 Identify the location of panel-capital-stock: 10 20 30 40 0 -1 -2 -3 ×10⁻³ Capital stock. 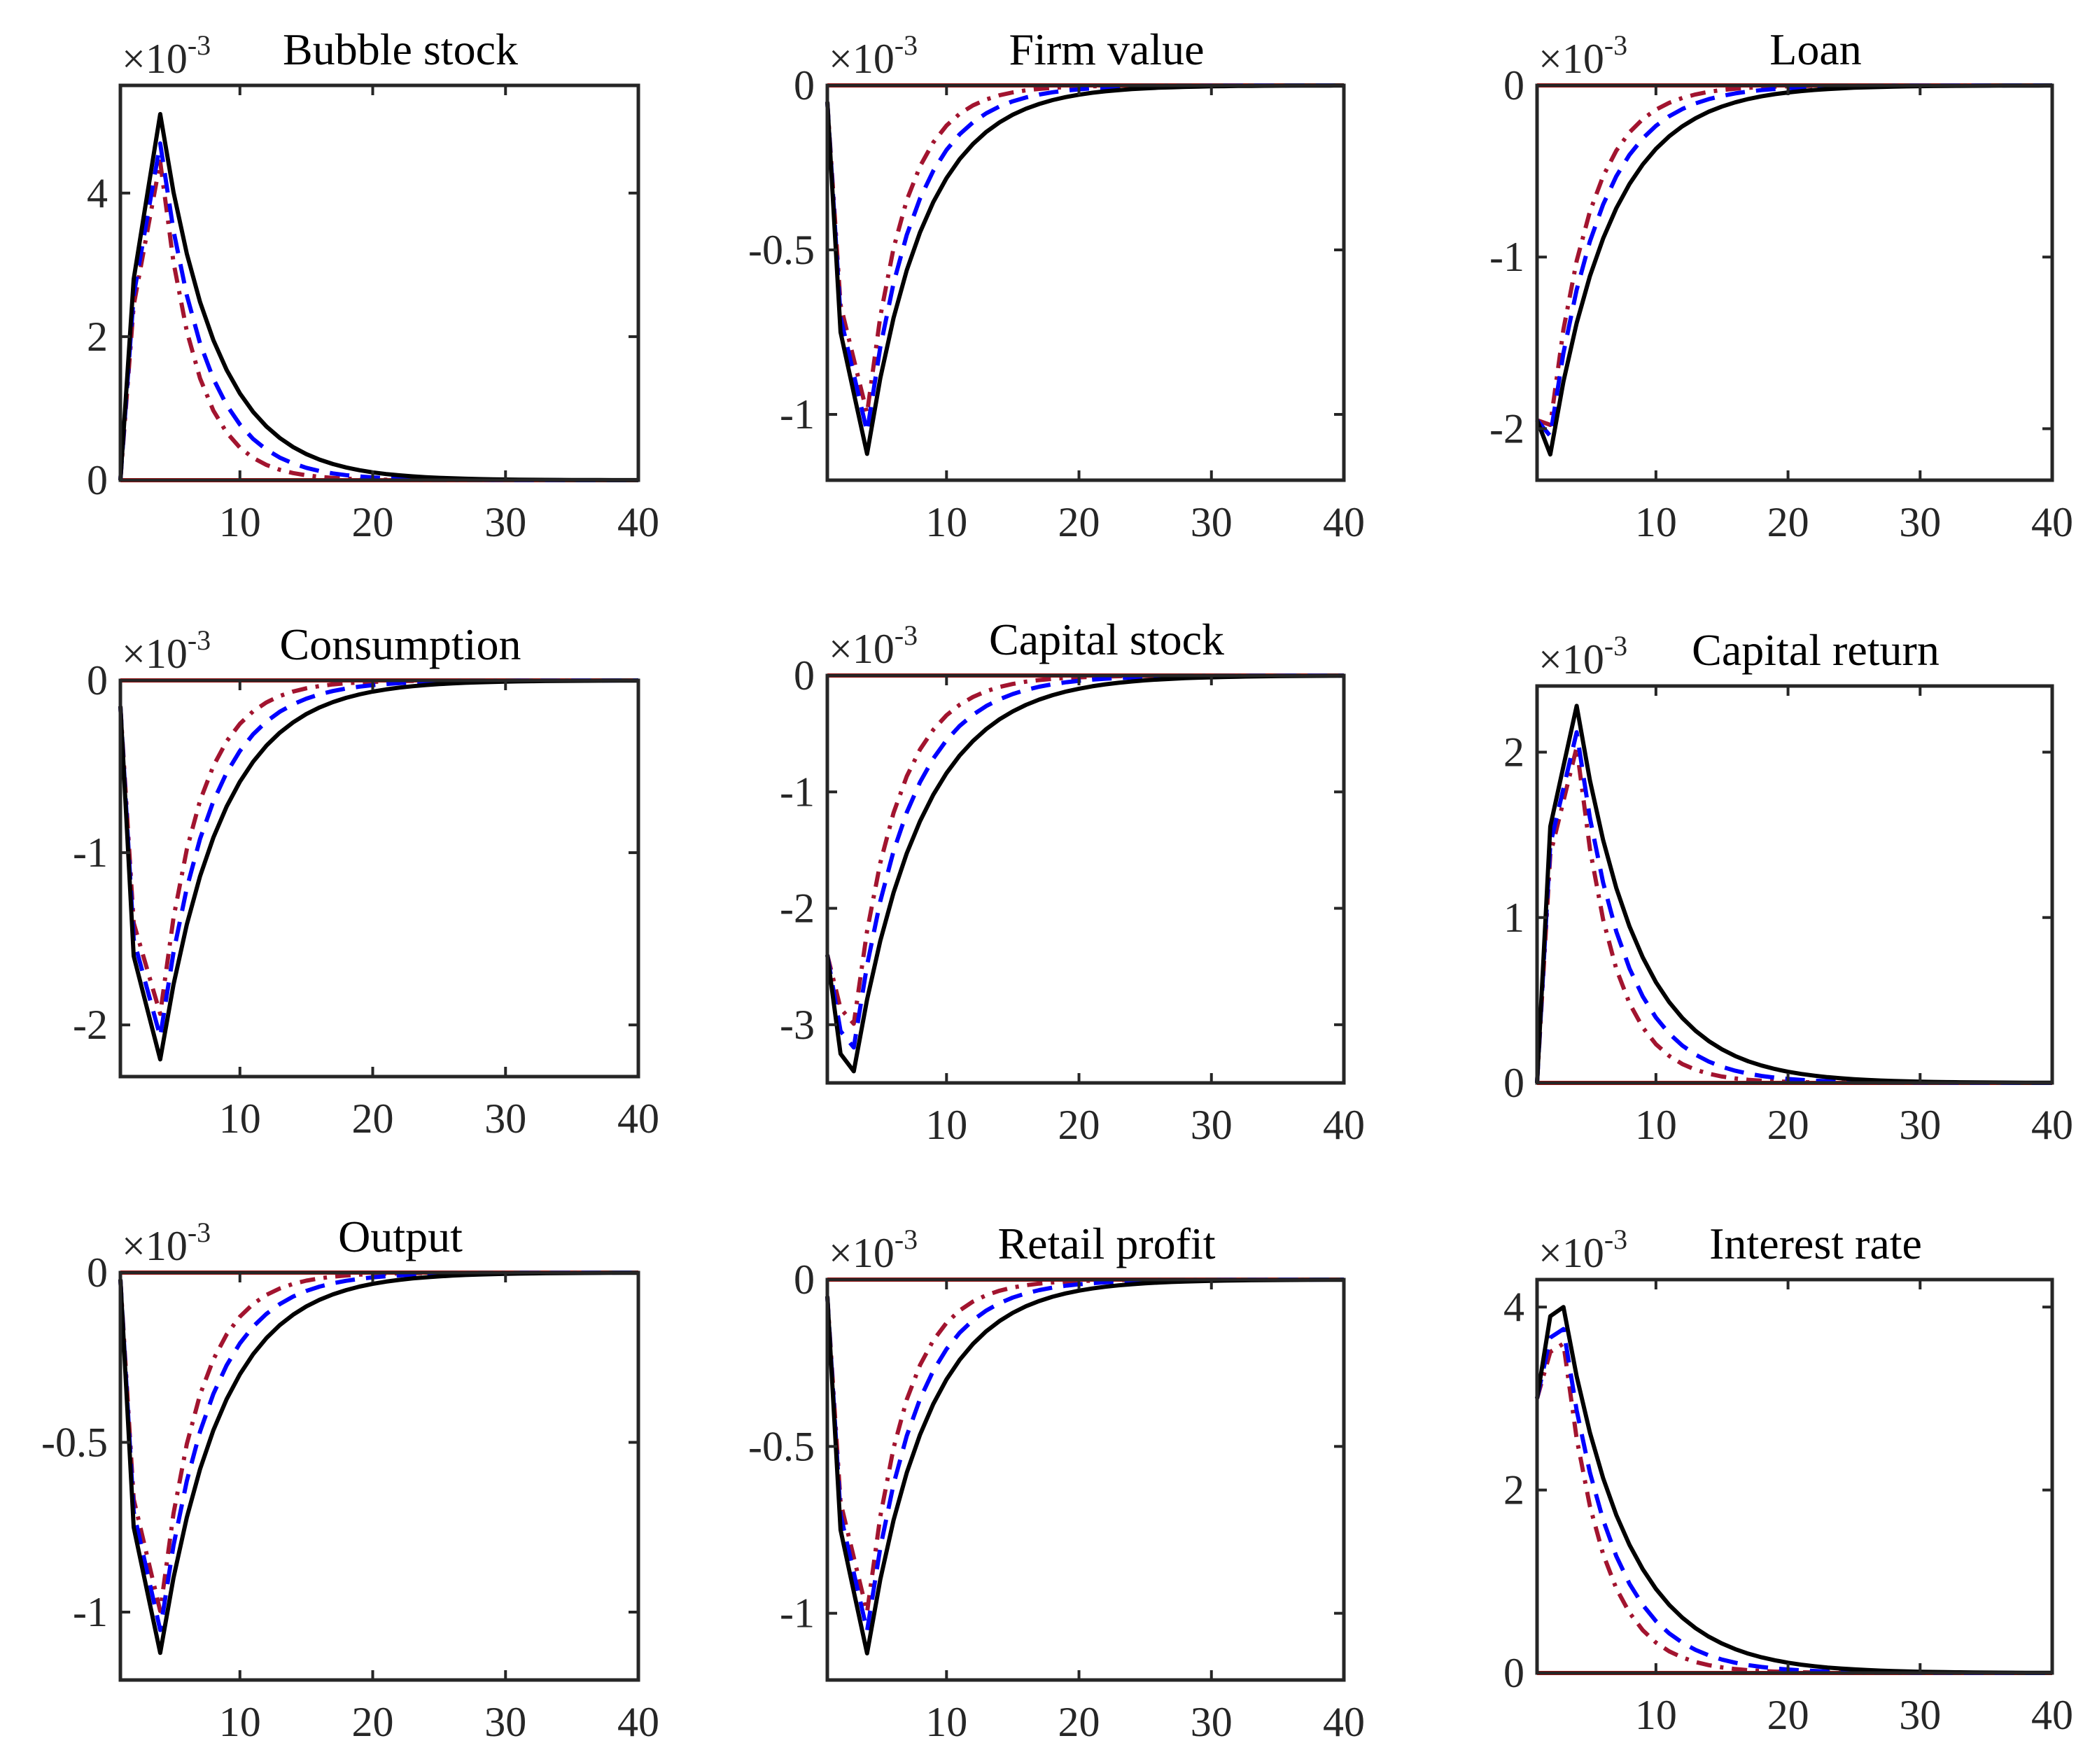
(1073, 881).